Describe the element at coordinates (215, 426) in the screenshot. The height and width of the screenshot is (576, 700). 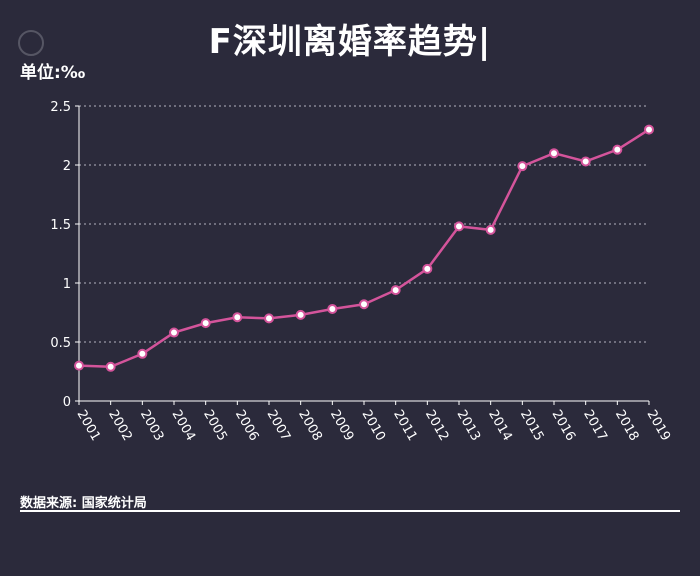
I see `x-tick-label: 2005` at that location.